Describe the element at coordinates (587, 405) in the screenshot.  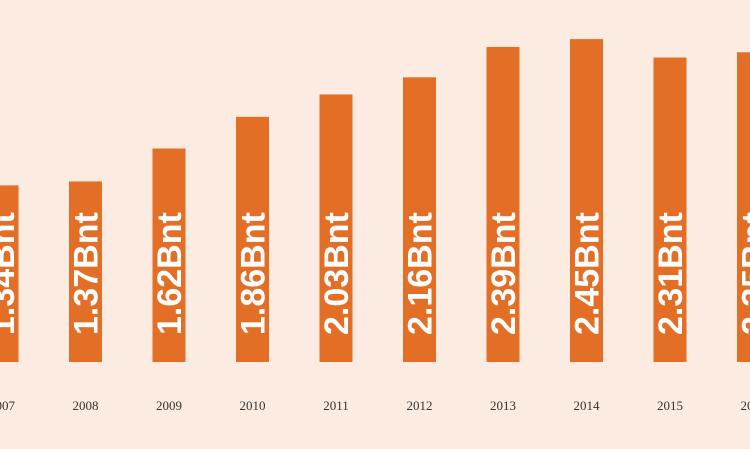
I see `x-tick-label: 2014` at that location.